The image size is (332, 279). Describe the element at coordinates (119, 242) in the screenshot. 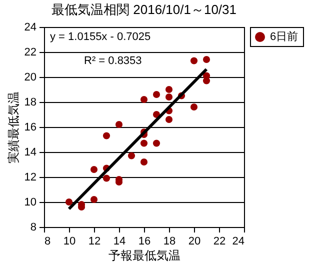

I see `x-tick-label: 14` at that location.